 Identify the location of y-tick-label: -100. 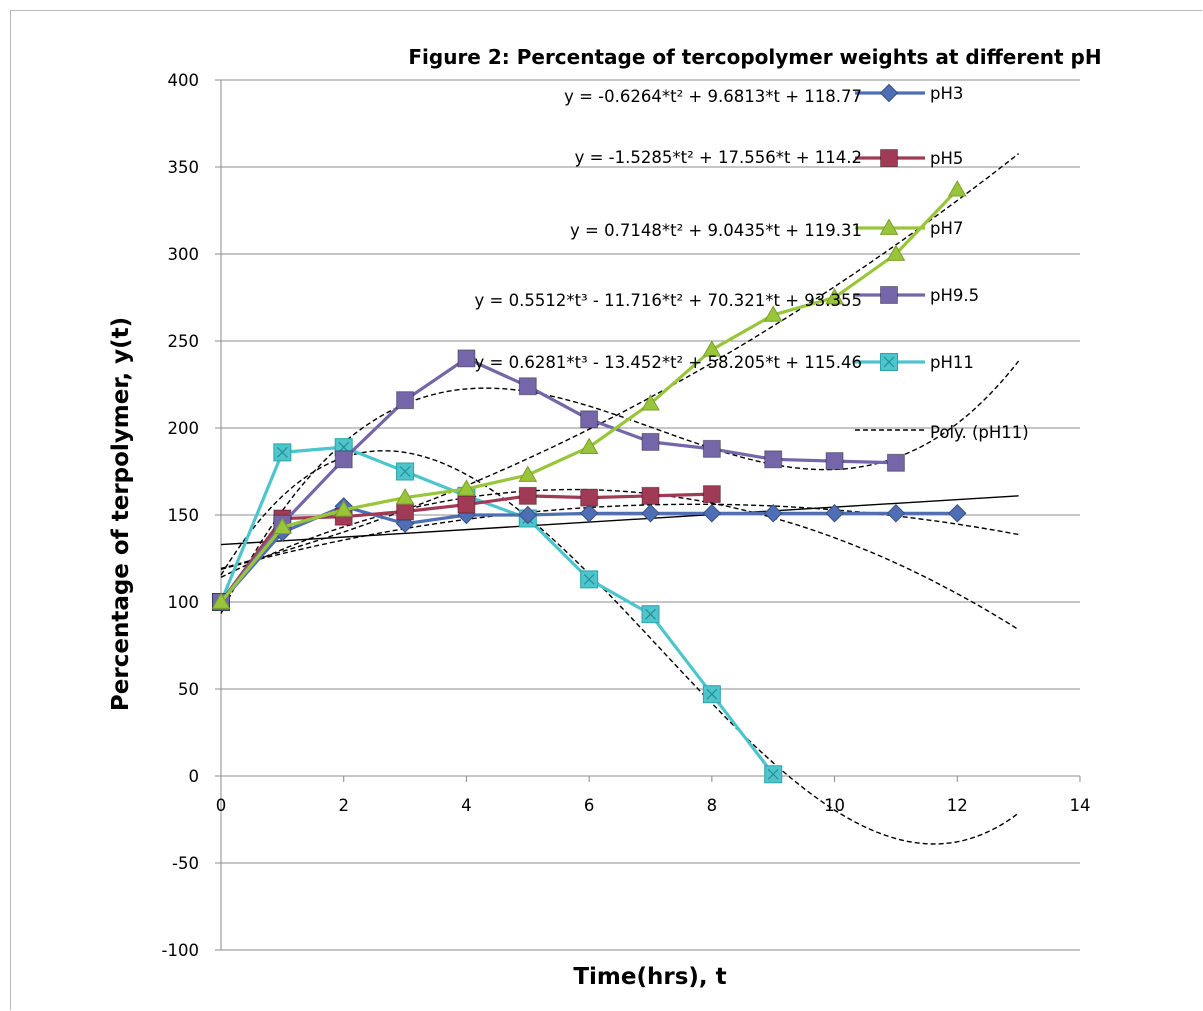
(180, 950).